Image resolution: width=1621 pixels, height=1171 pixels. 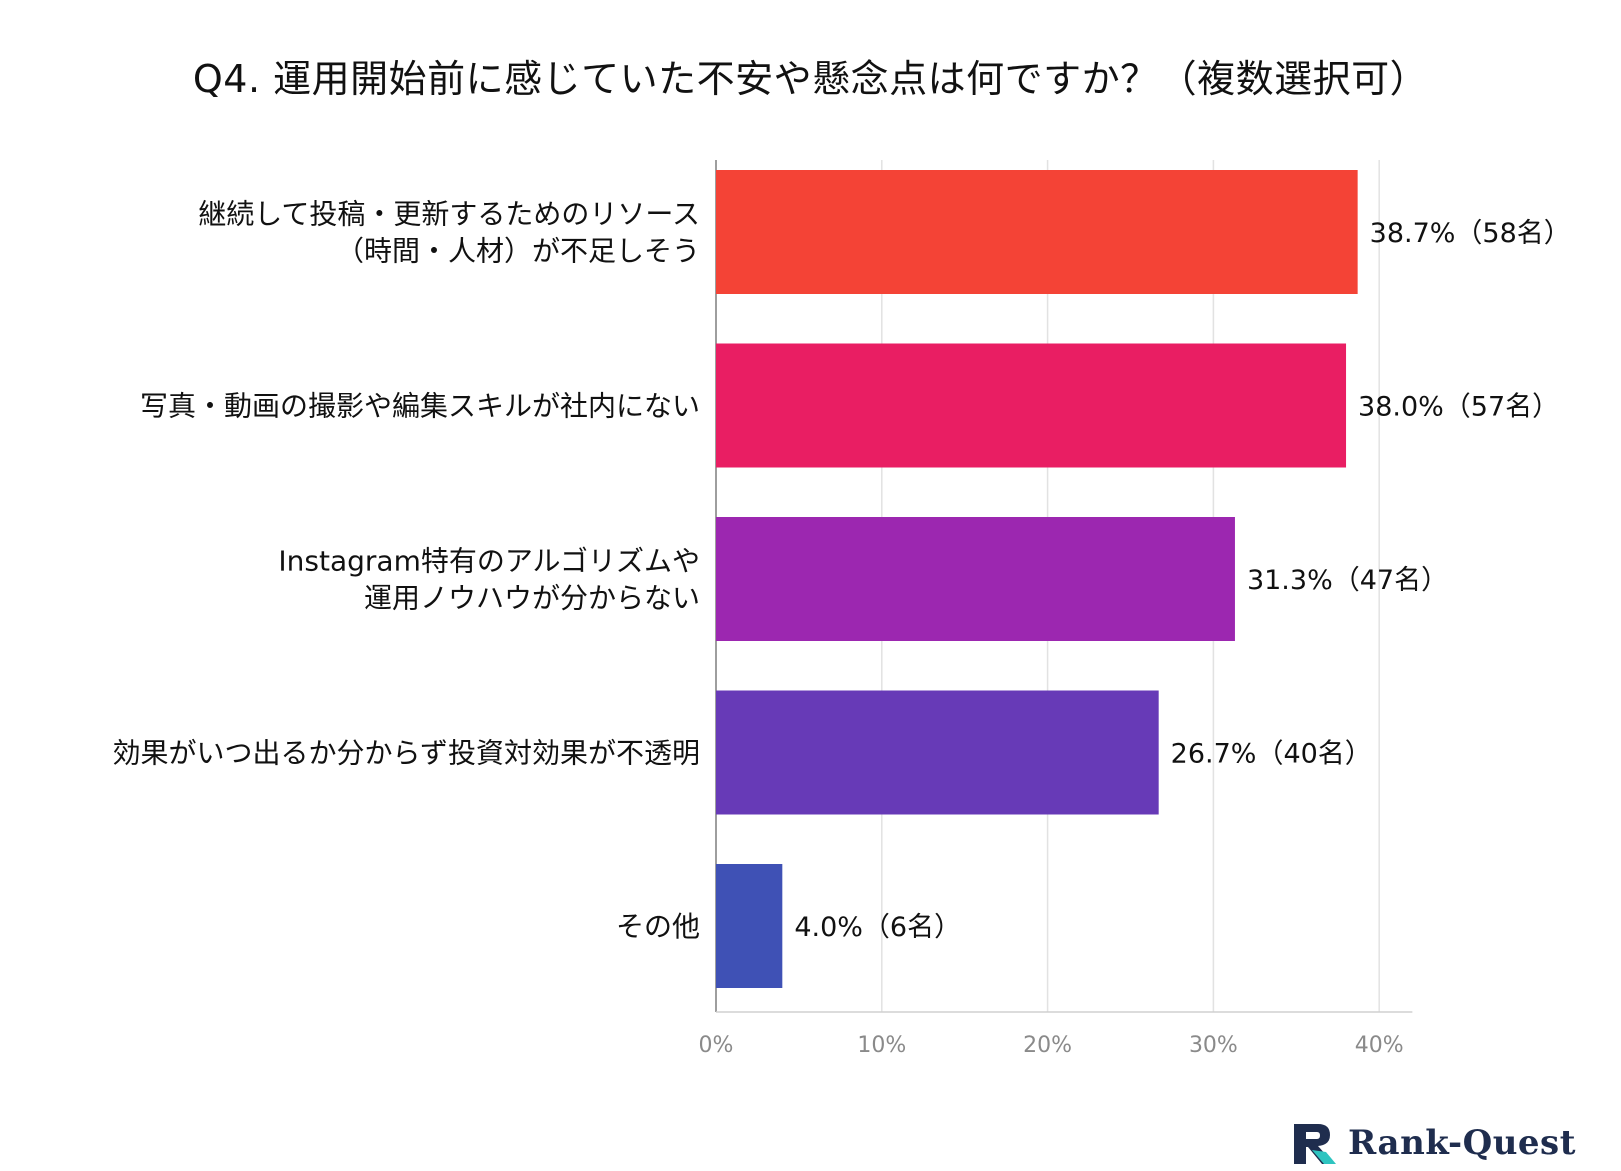 What do you see at coordinates (1315, 1144) in the screenshot?
I see `rank-quest-logo-icon` at bounding box center [1315, 1144].